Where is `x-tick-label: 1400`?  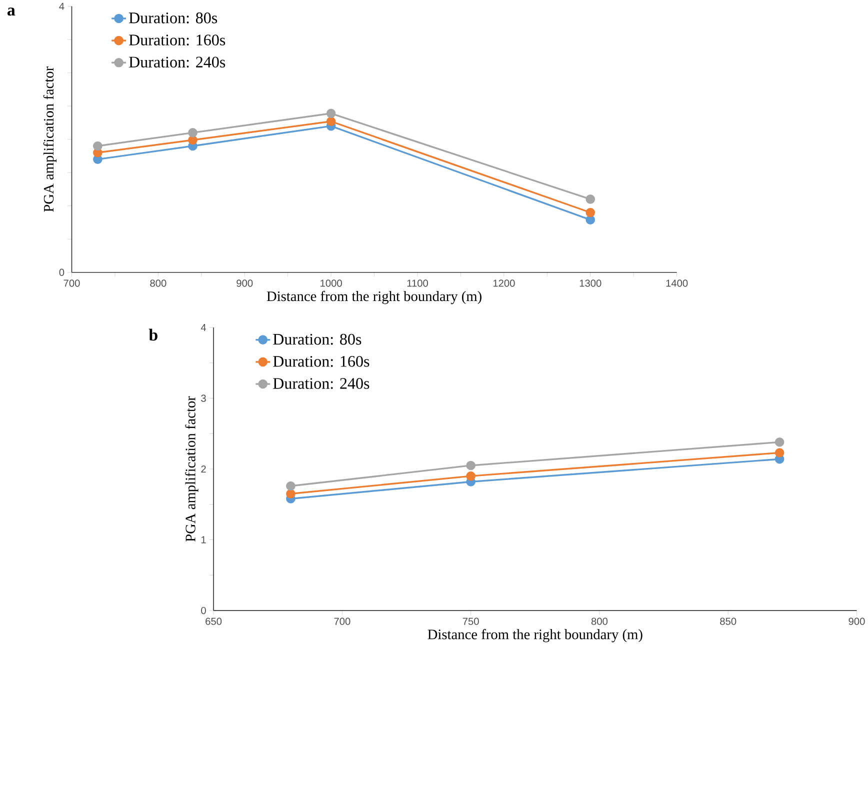
x-tick-label: 1400 is located at coordinates (677, 283).